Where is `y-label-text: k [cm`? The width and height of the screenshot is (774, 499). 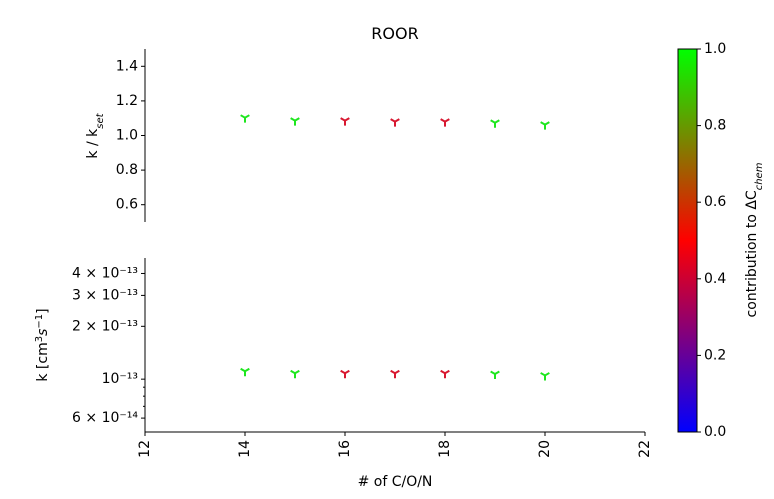
y-label-text: k [cm is located at coordinates (43, 361).